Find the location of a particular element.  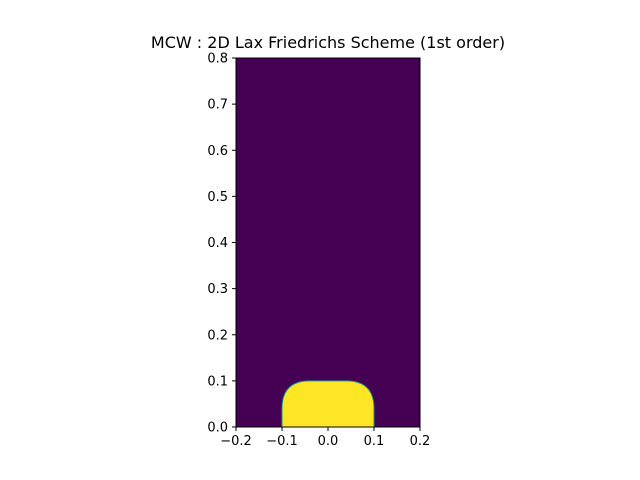

x-tick-label: 0.0 is located at coordinates (328, 441).